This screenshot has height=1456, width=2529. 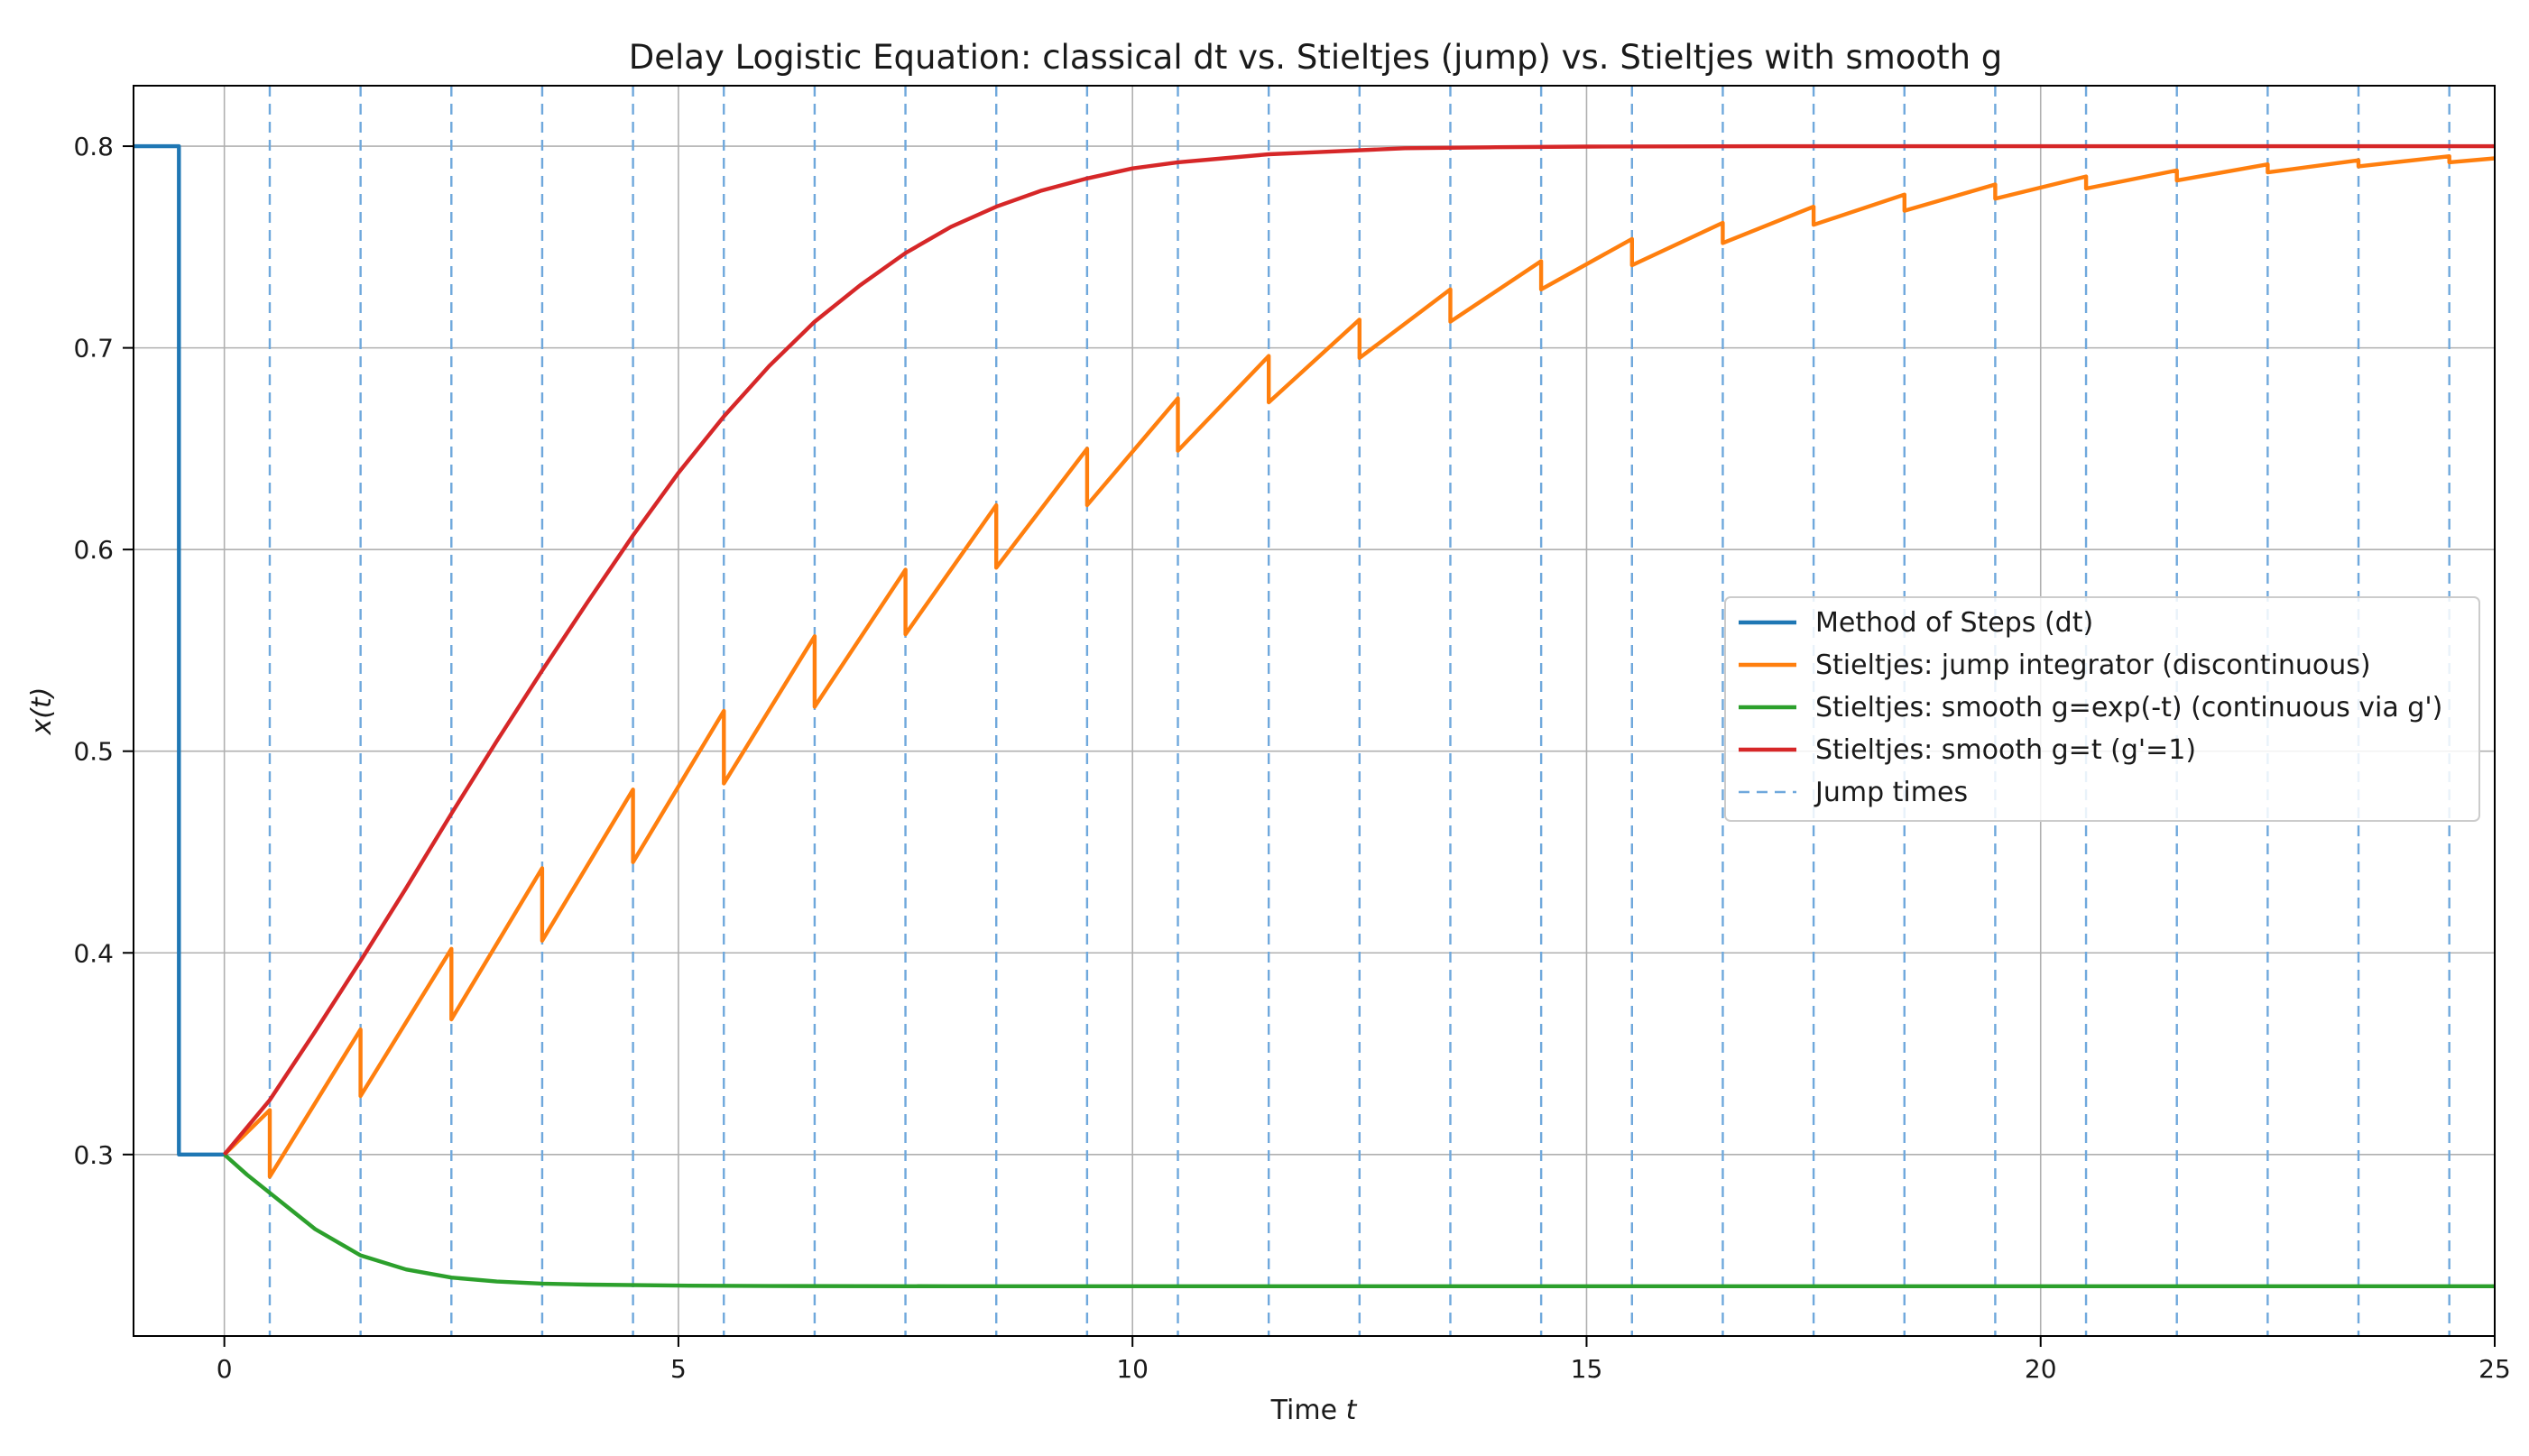 I want to click on x-tick-label: 0, so click(x=225, y=1369).